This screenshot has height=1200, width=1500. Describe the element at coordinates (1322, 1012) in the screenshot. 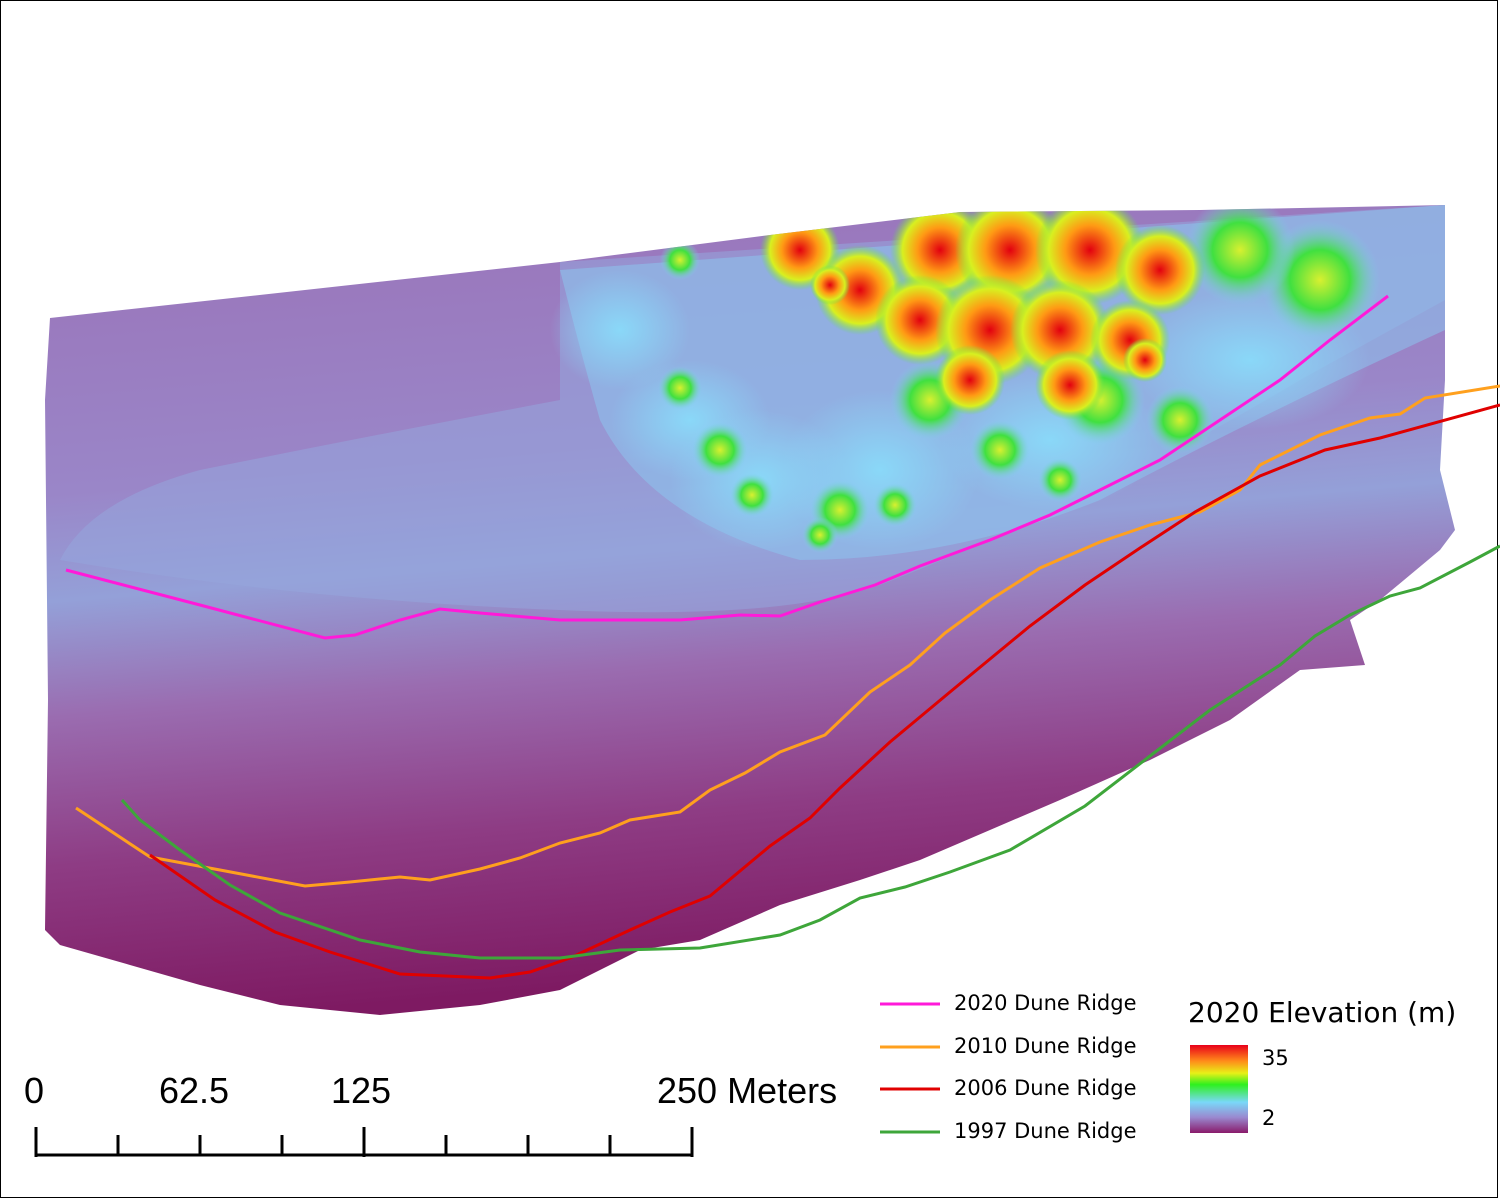

I see `elevation-legend-title: 2020 Elevation (m)` at that location.